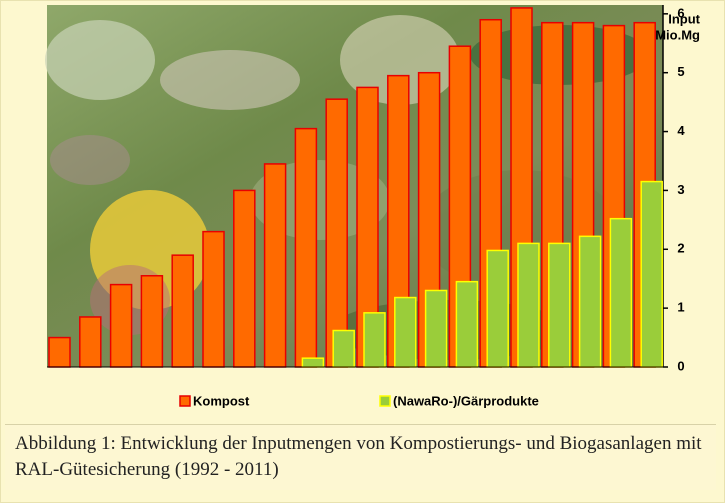 The width and height of the screenshot is (725, 503). I want to click on y-tick-label: 5, so click(680, 71).